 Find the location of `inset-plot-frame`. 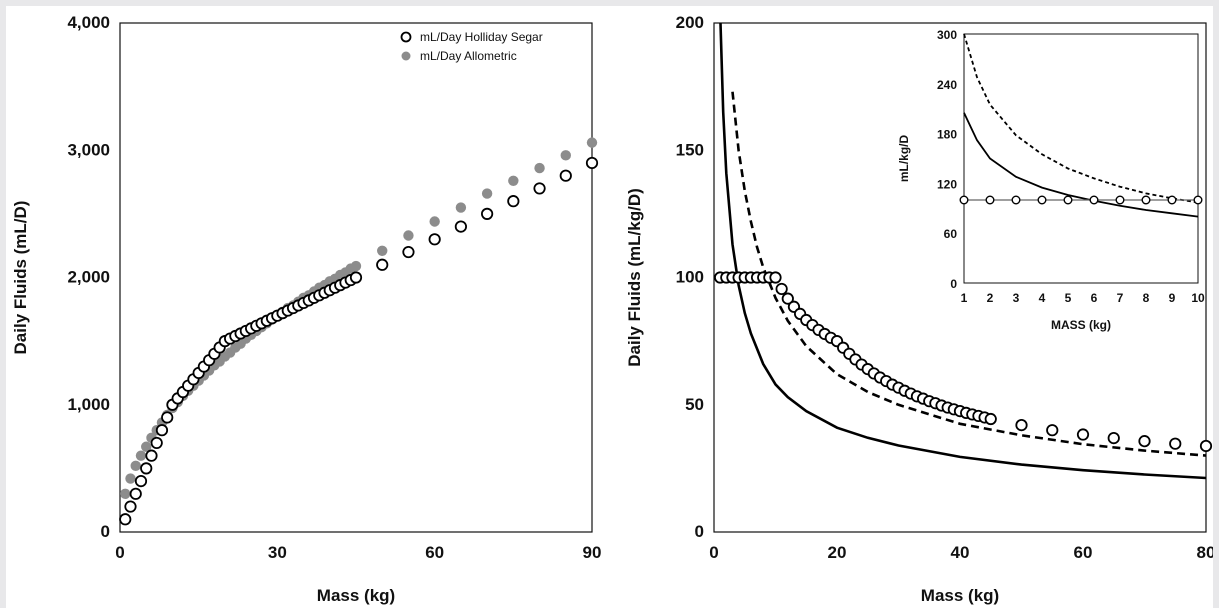

inset-plot-frame is located at coordinates (1081, 158).